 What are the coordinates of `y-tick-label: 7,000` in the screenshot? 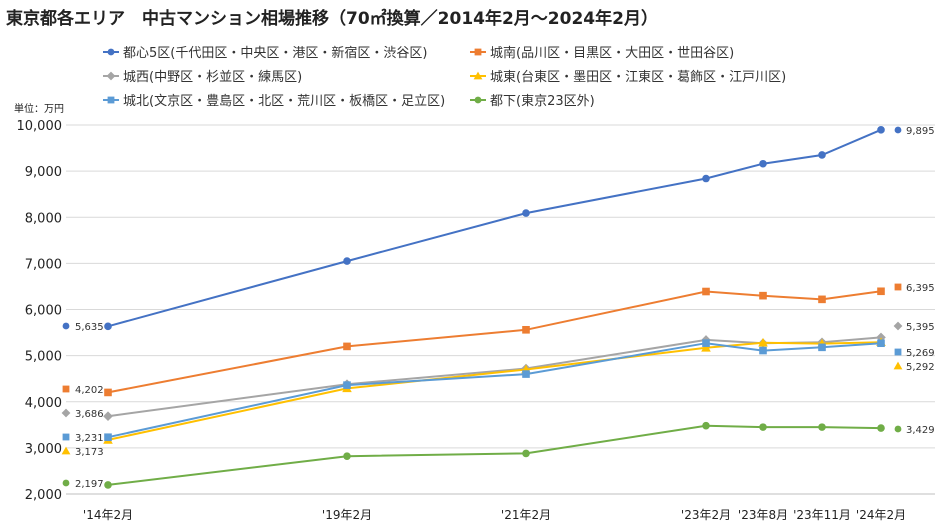 It's located at (43, 264).